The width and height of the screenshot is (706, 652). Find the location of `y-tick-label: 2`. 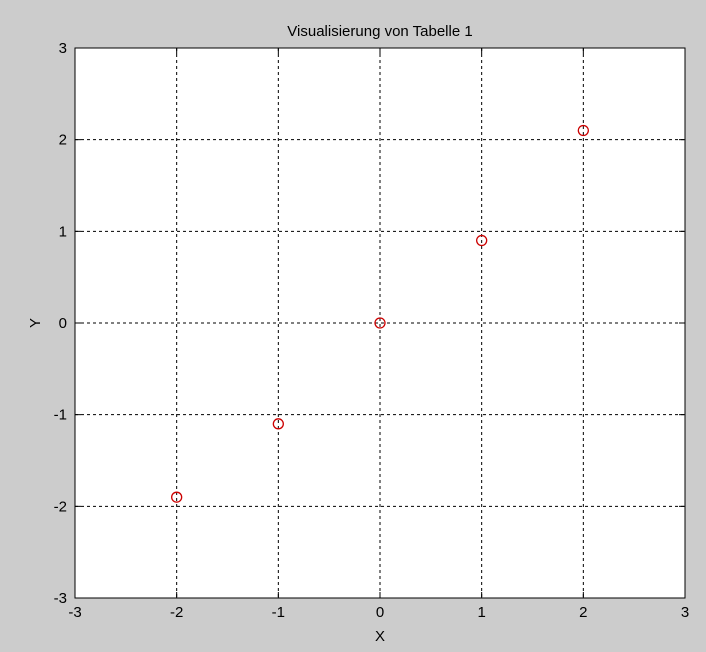

y-tick-label: 2 is located at coordinates (63, 140).